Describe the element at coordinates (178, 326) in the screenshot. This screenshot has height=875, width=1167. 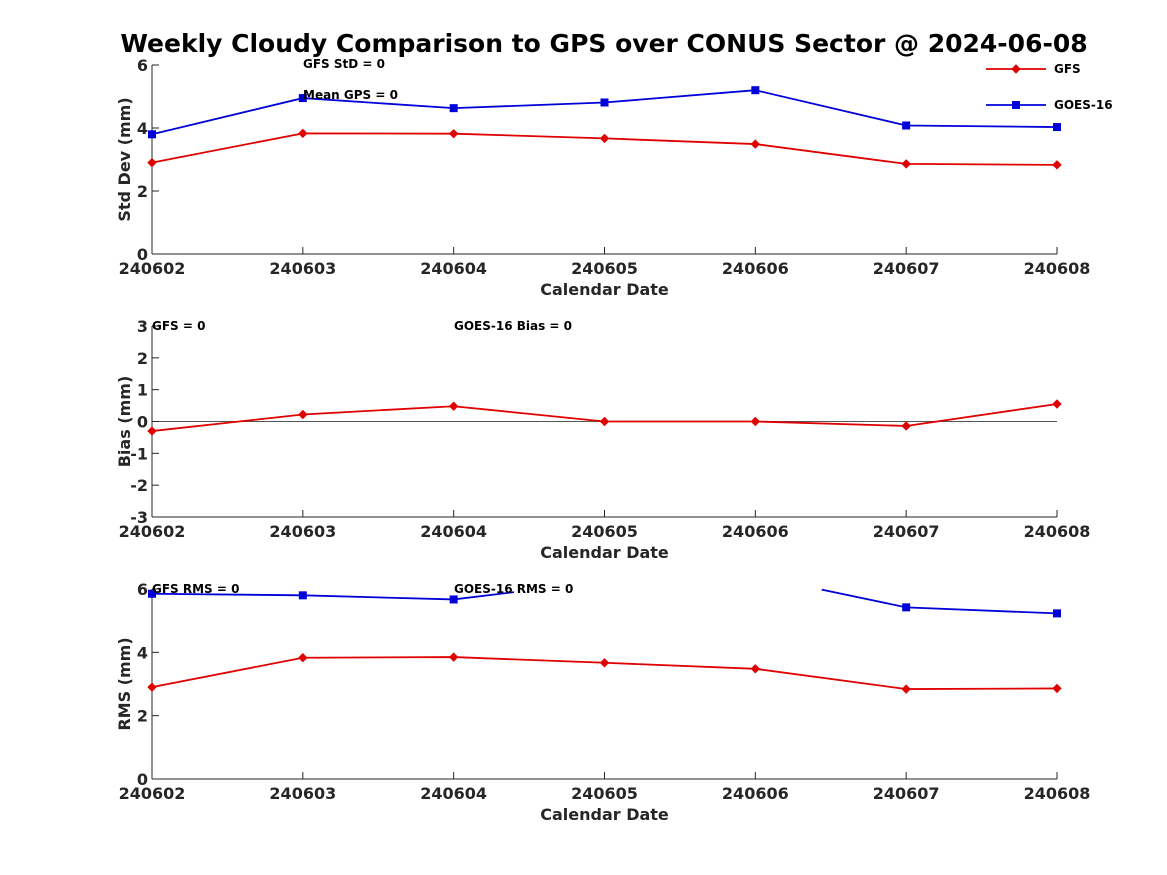
I see `annotation: GFS = 0` at that location.